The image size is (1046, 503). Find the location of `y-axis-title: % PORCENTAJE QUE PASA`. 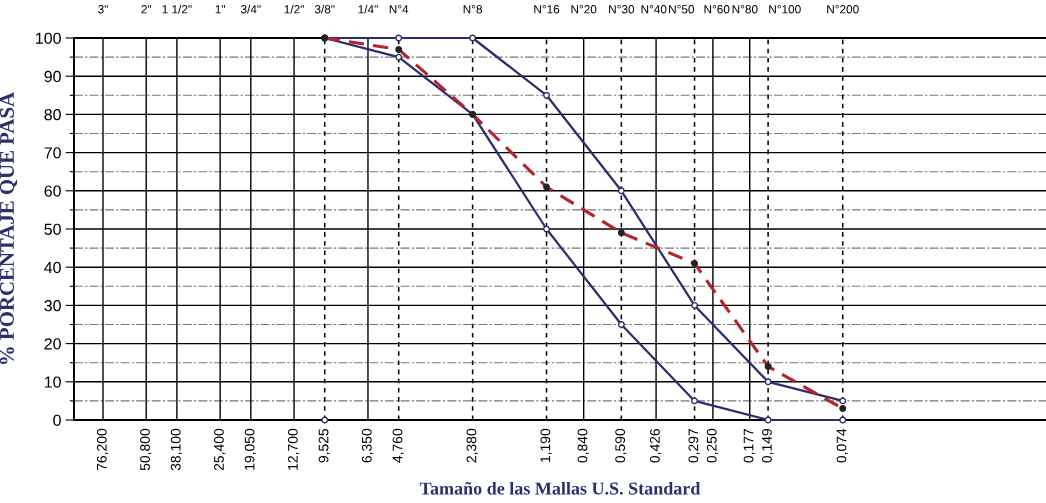

y-axis-title: % PORCENTAJE QUE PASA is located at coordinates (9, 228).